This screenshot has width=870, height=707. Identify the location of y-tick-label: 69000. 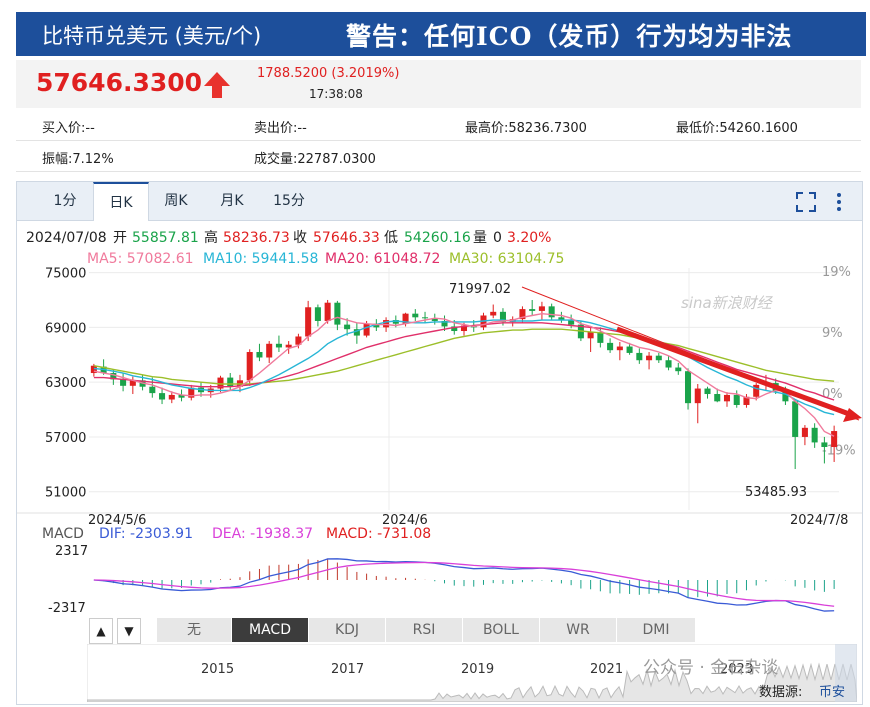
(65, 328).